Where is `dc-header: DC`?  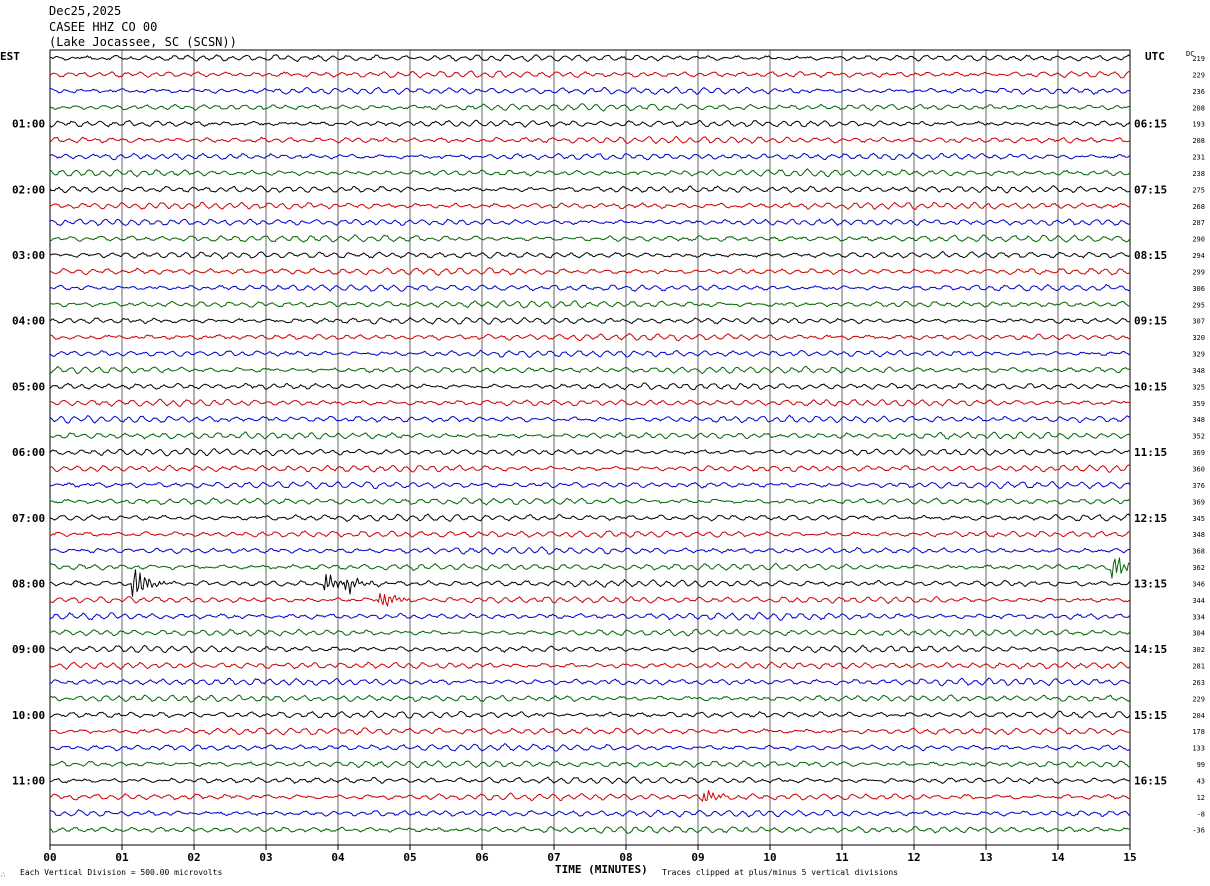
dc-header: DC is located at coordinates (1190, 54).